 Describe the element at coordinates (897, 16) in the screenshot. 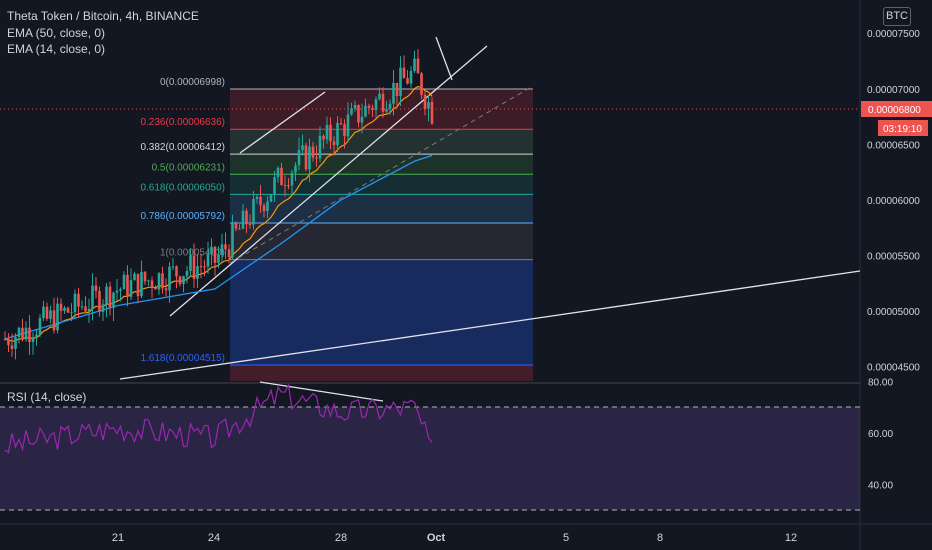

I see `currency-button: BTC` at that location.